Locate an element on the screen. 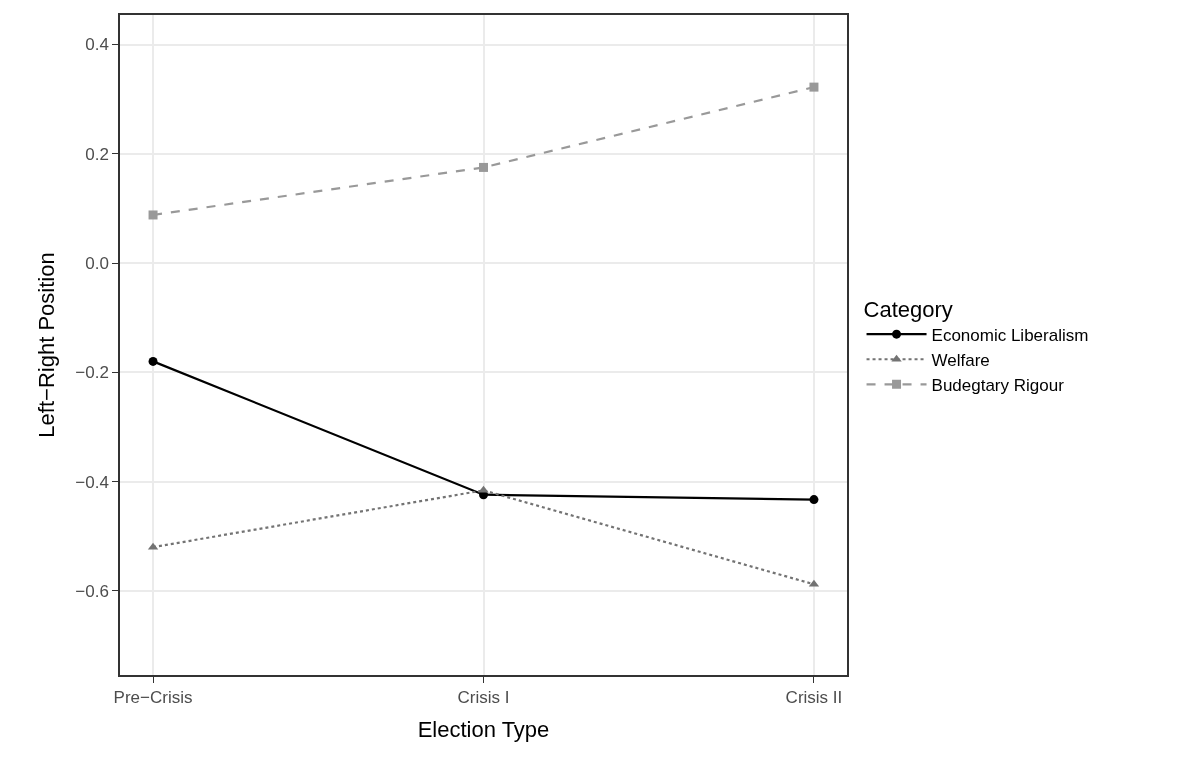  x-tick-label: Crisis II is located at coordinates (814, 698).